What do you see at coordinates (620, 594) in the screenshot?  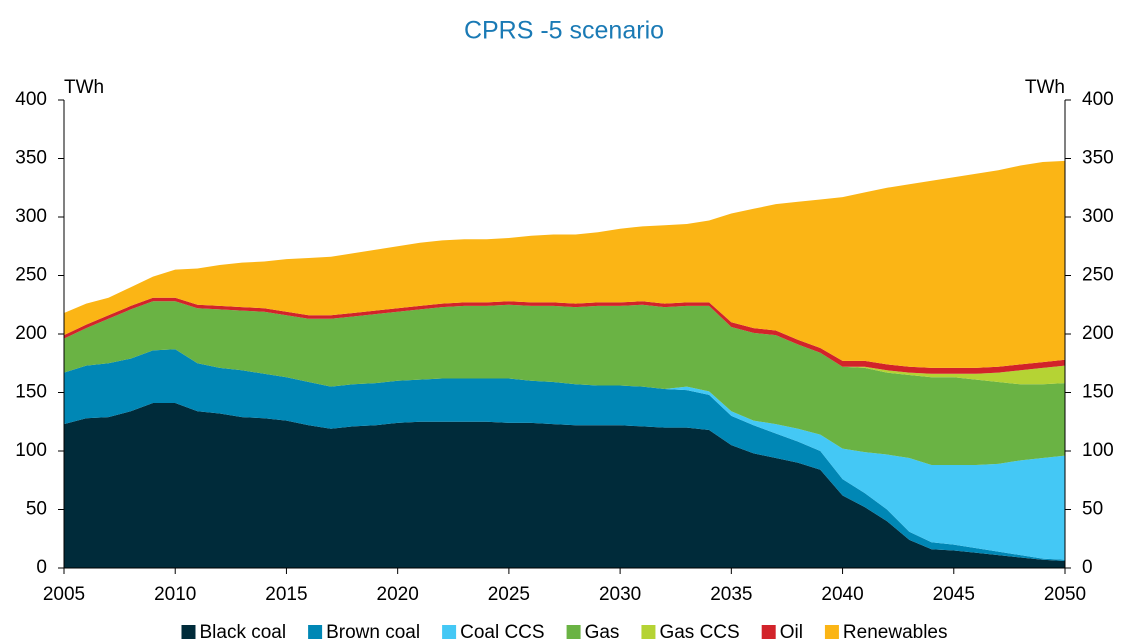 I see `x-tick-label: 2030` at bounding box center [620, 594].